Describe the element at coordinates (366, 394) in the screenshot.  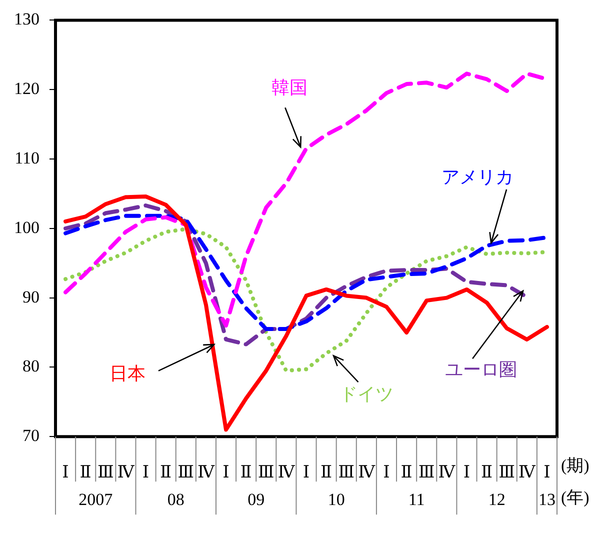
I see `series-label: ドイツ` at that location.